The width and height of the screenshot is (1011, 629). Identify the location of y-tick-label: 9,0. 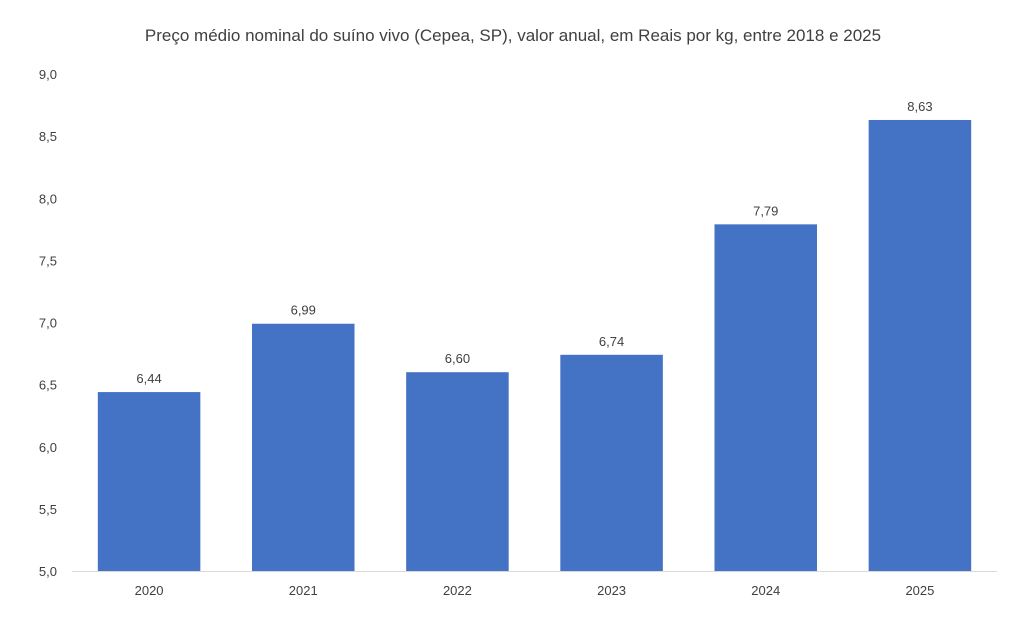
(48, 74).